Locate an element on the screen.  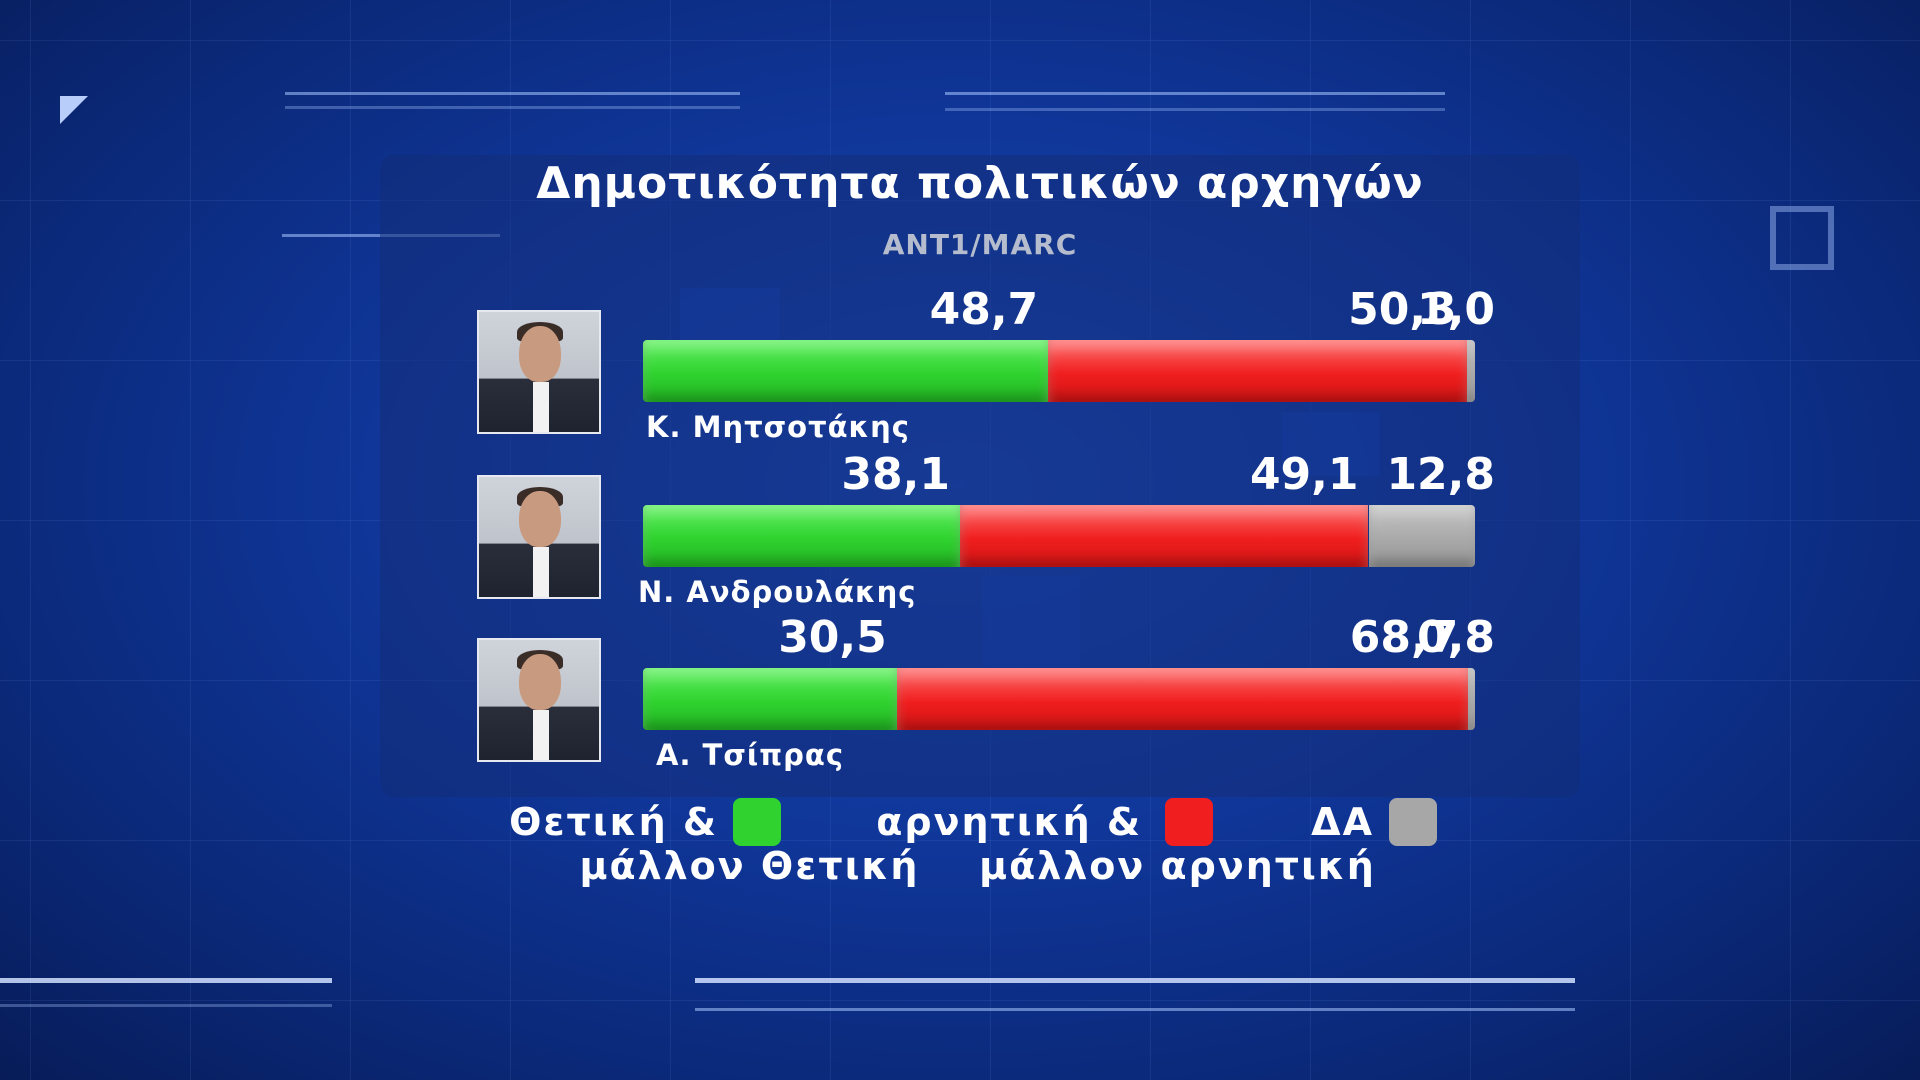
leader-name: Α. Τσίπρας is located at coordinates (750, 755).